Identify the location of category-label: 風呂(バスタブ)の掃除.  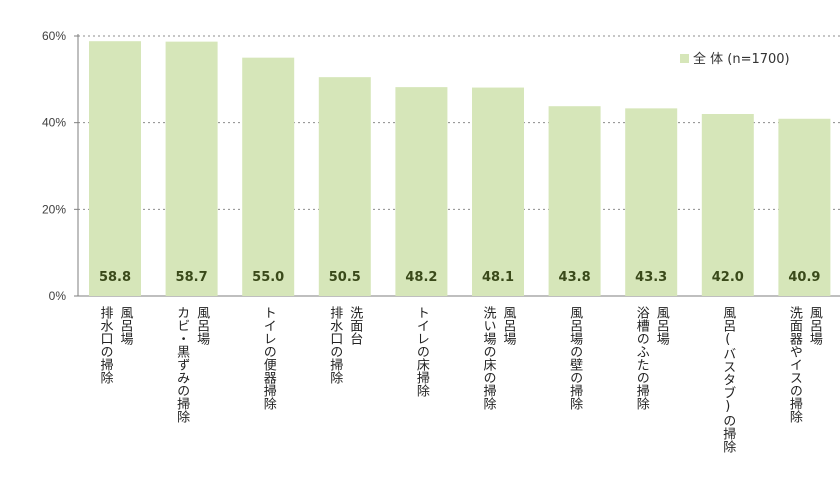
(728, 379).